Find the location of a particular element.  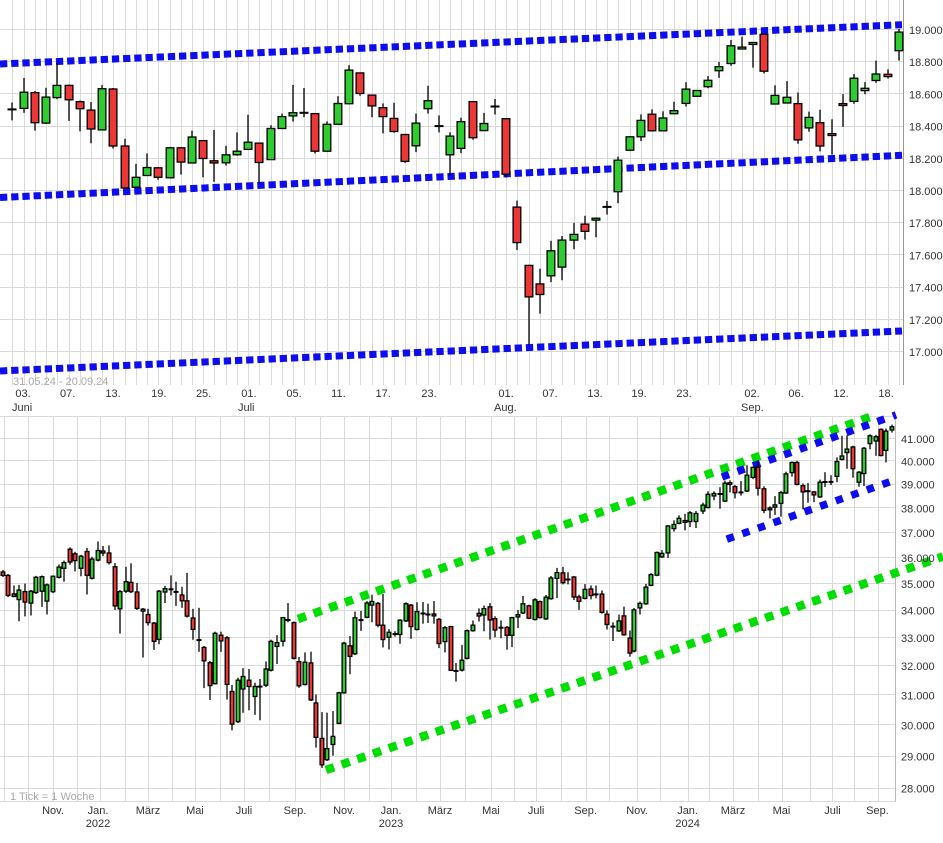

svg-text: 1 Tick = 1 Woche is located at coordinates (52, 797).